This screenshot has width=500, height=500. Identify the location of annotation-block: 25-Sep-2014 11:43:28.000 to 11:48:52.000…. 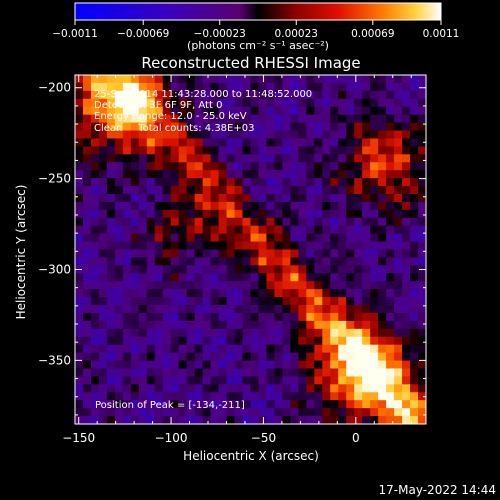
(203, 111).